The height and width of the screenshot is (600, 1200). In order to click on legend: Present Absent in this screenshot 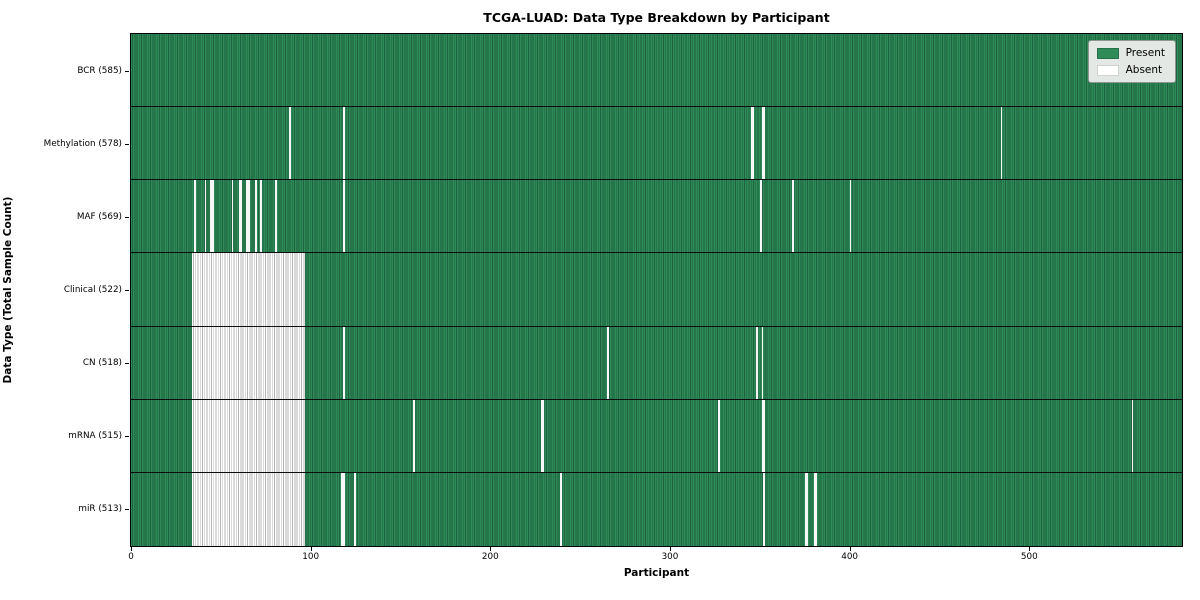, I will do `click(1131, 61)`.